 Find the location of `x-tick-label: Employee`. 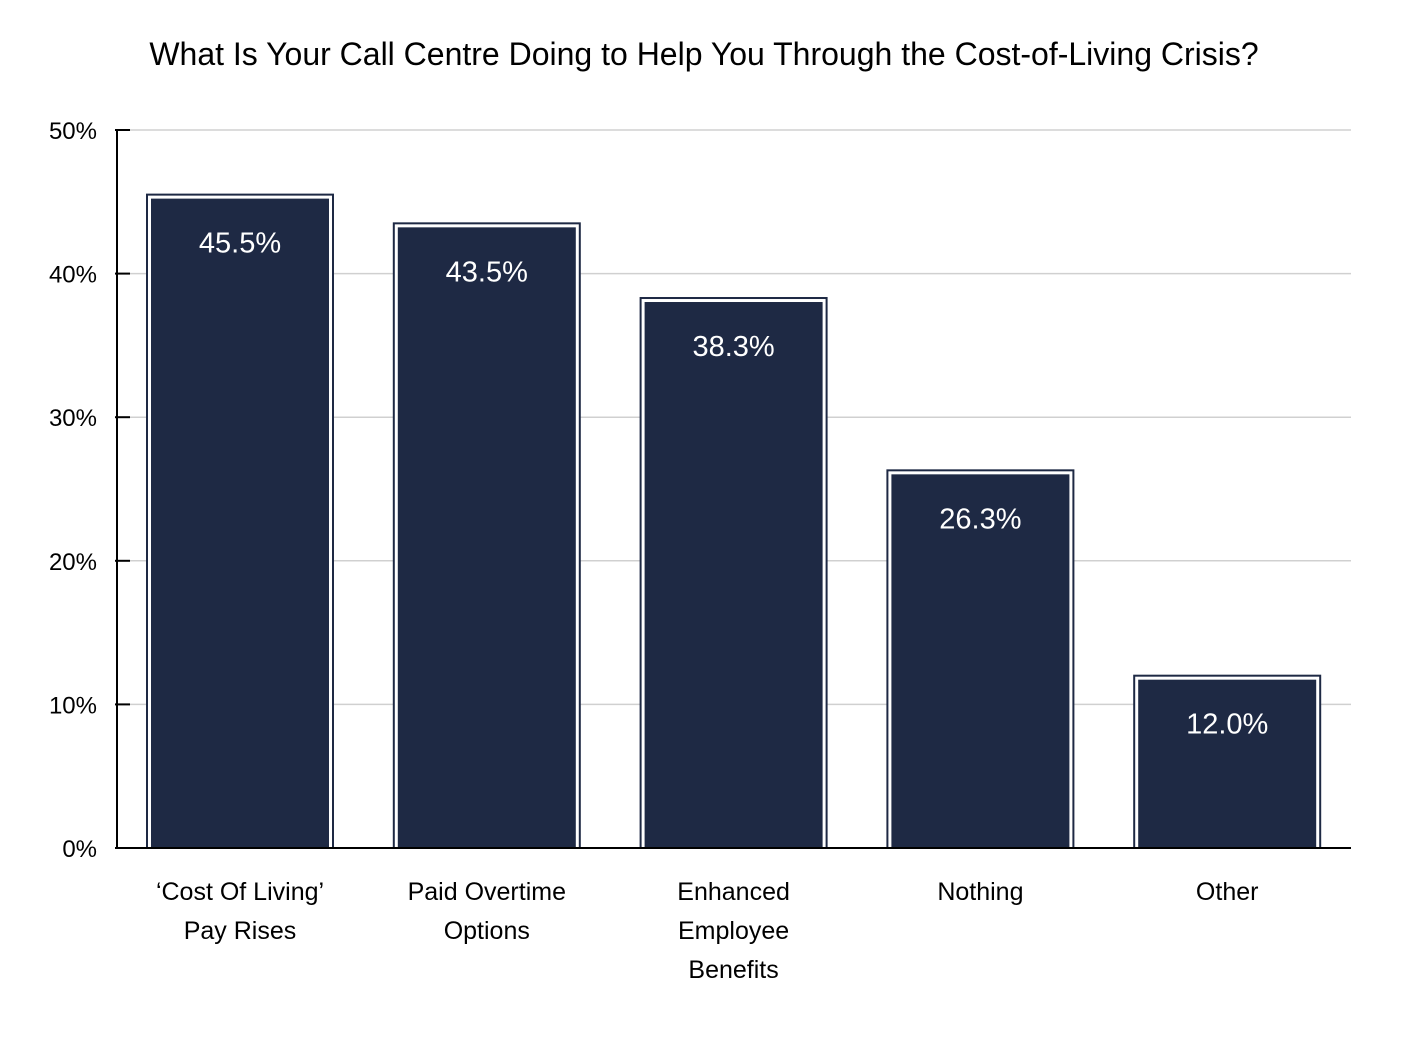

x-tick-label: Employee is located at coordinates (733, 931).